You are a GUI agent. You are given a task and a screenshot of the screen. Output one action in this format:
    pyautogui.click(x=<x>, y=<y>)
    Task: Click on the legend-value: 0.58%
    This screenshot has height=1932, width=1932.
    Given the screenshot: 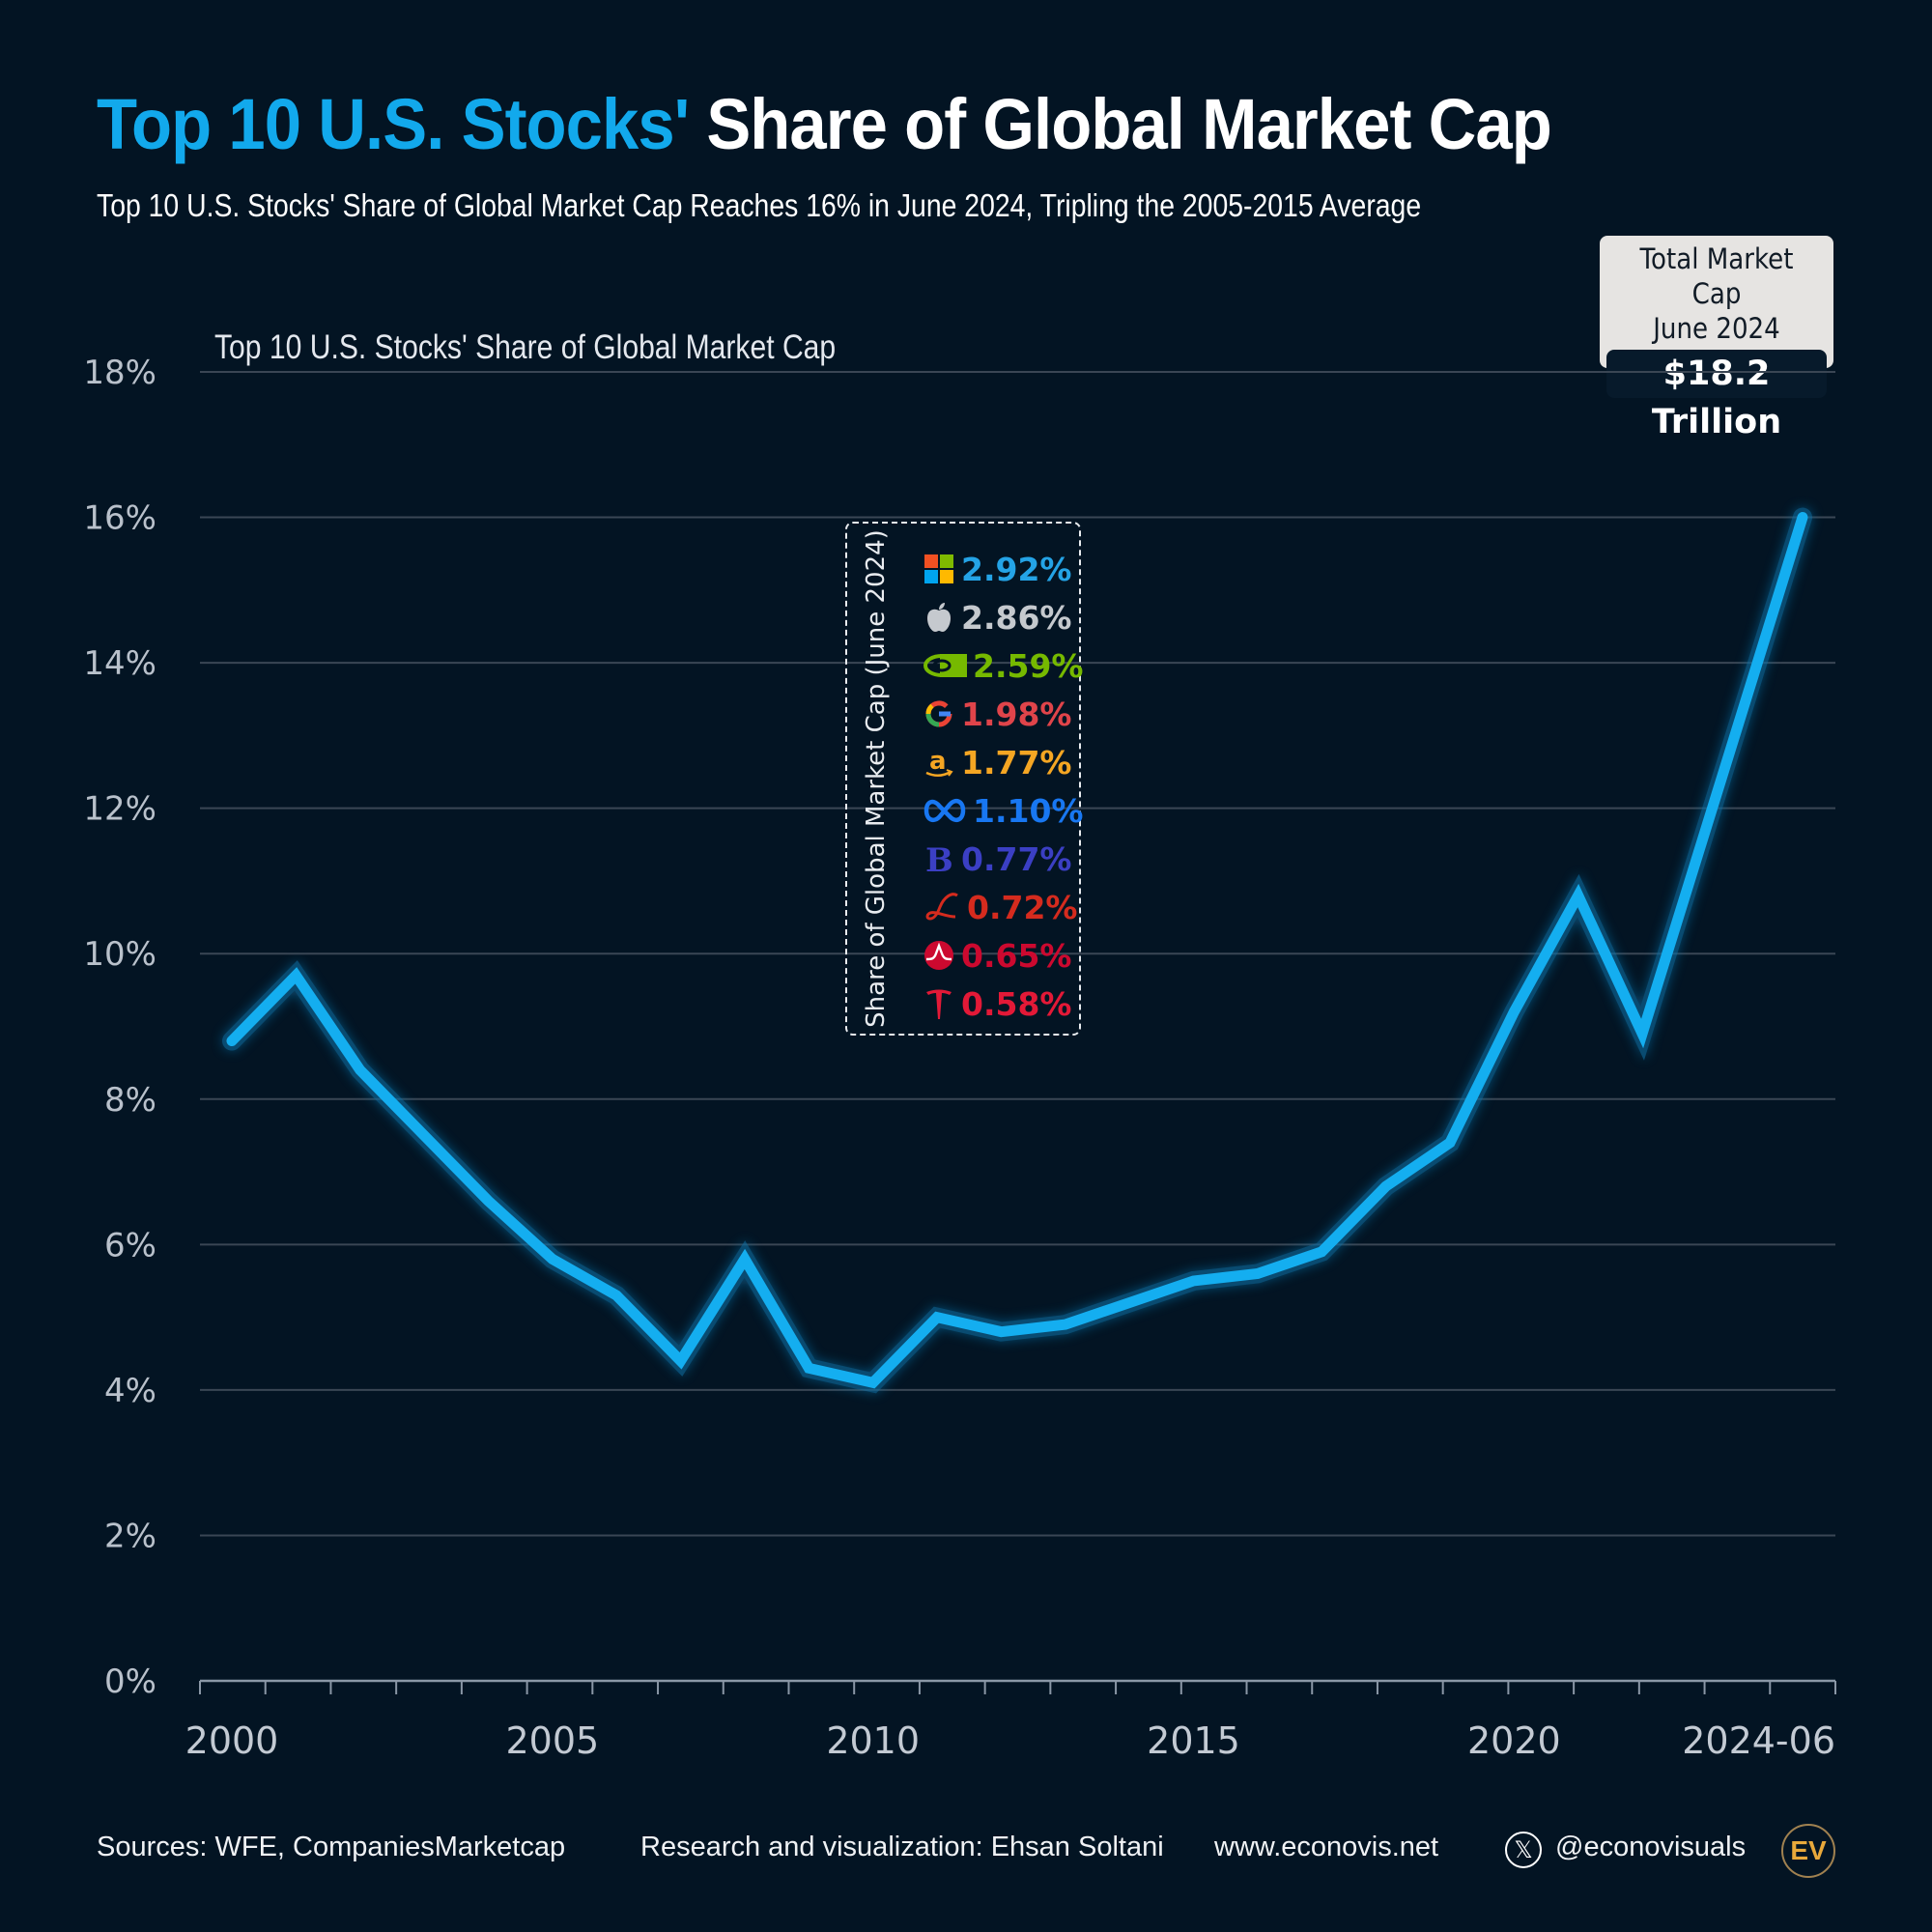 What is the action you would take?
    pyautogui.click(x=1016, y=1003)
    